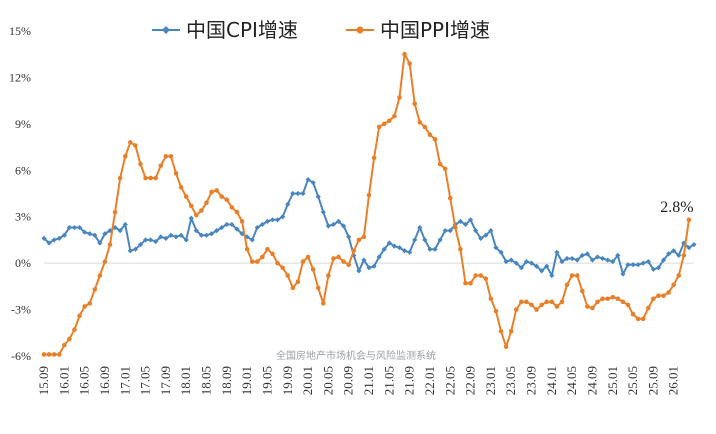 The height and width of the screenshot is (434, 716). What do you see at coordinates (368, 380) in the screenshot?
I see `x-tick-label: 21.01` at bounding box center [368, 380].